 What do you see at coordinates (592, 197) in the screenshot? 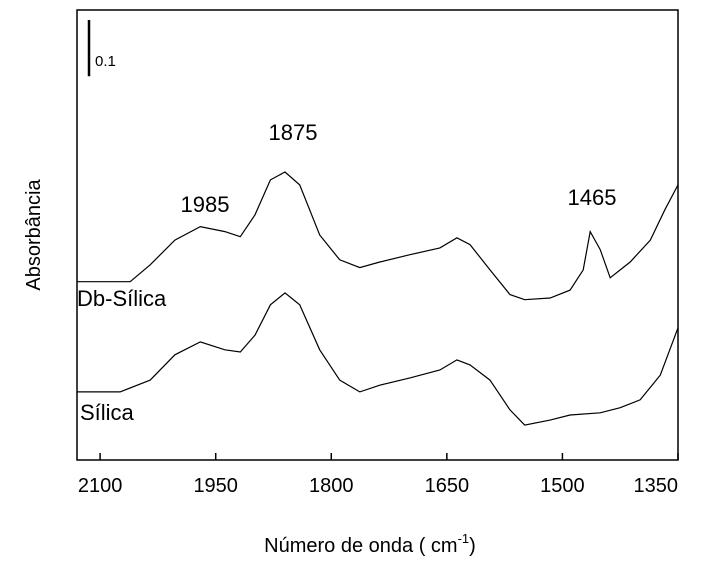
I see `peak-label: 1465` at bounding box center [592, 197].